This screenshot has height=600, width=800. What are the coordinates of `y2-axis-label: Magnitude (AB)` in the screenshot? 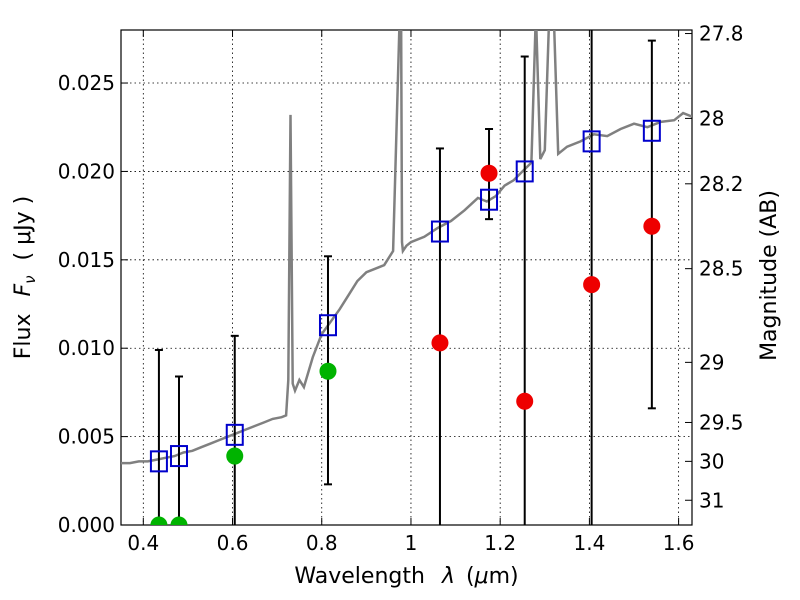 It's located at (769, 275).